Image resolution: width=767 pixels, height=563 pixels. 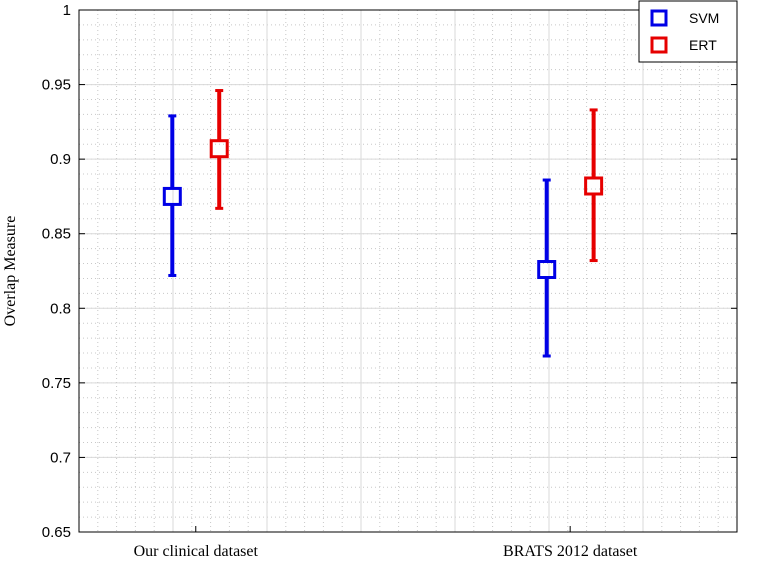 I want to click on y-tick-label: 0.9, so click(x=60, y=159).